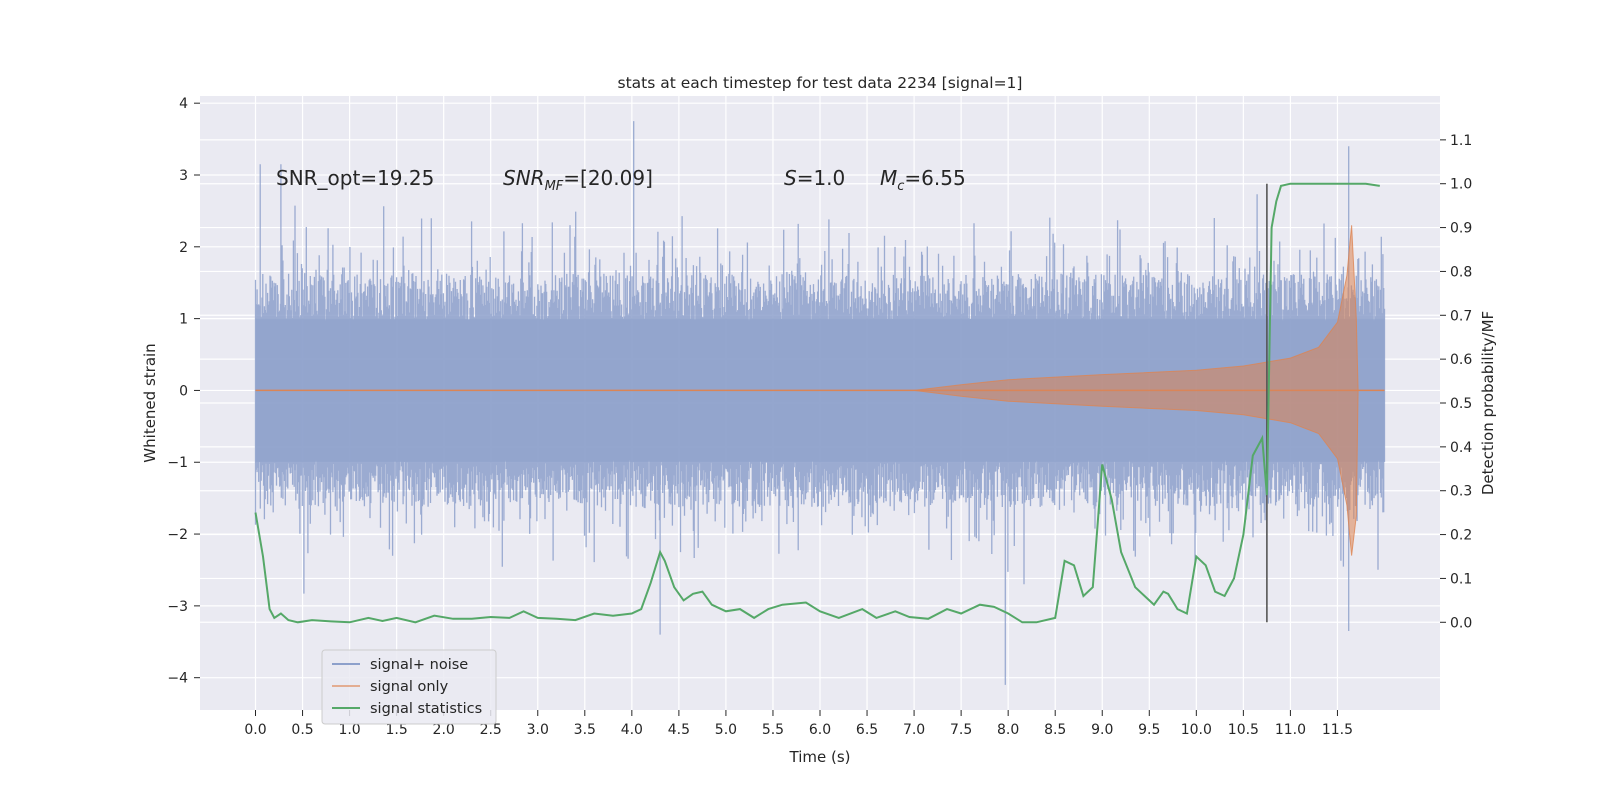 Image resolution: width=1600 pixels, height=804 pixels. I want to click on y-axis-left: 4 3 2 1 0 −1 −2 −3 −4, so click(183, 391).